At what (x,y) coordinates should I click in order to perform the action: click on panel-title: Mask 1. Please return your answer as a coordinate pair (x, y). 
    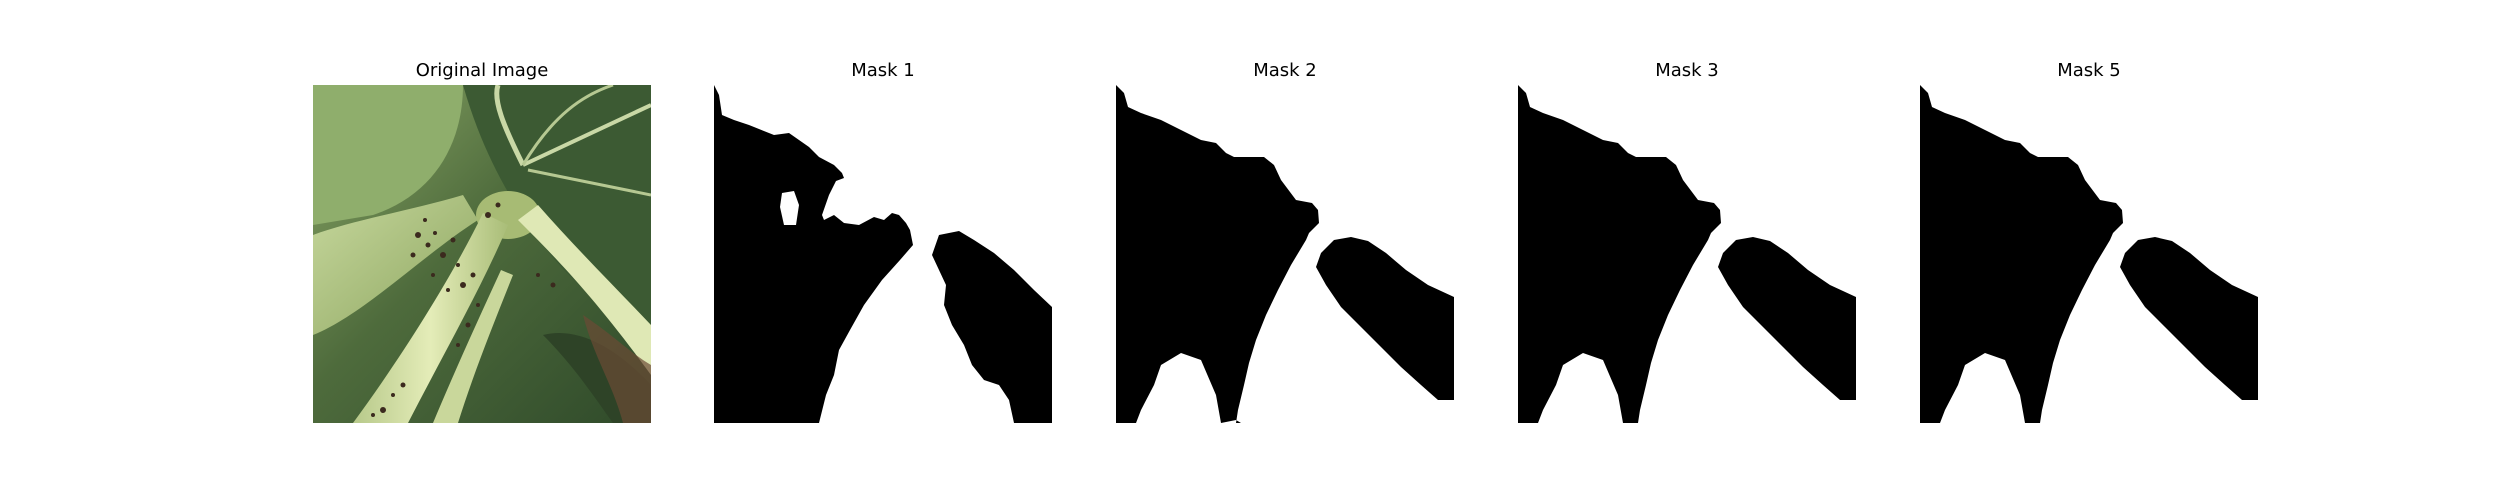
    Looking at the image, I should click on (883, 70).